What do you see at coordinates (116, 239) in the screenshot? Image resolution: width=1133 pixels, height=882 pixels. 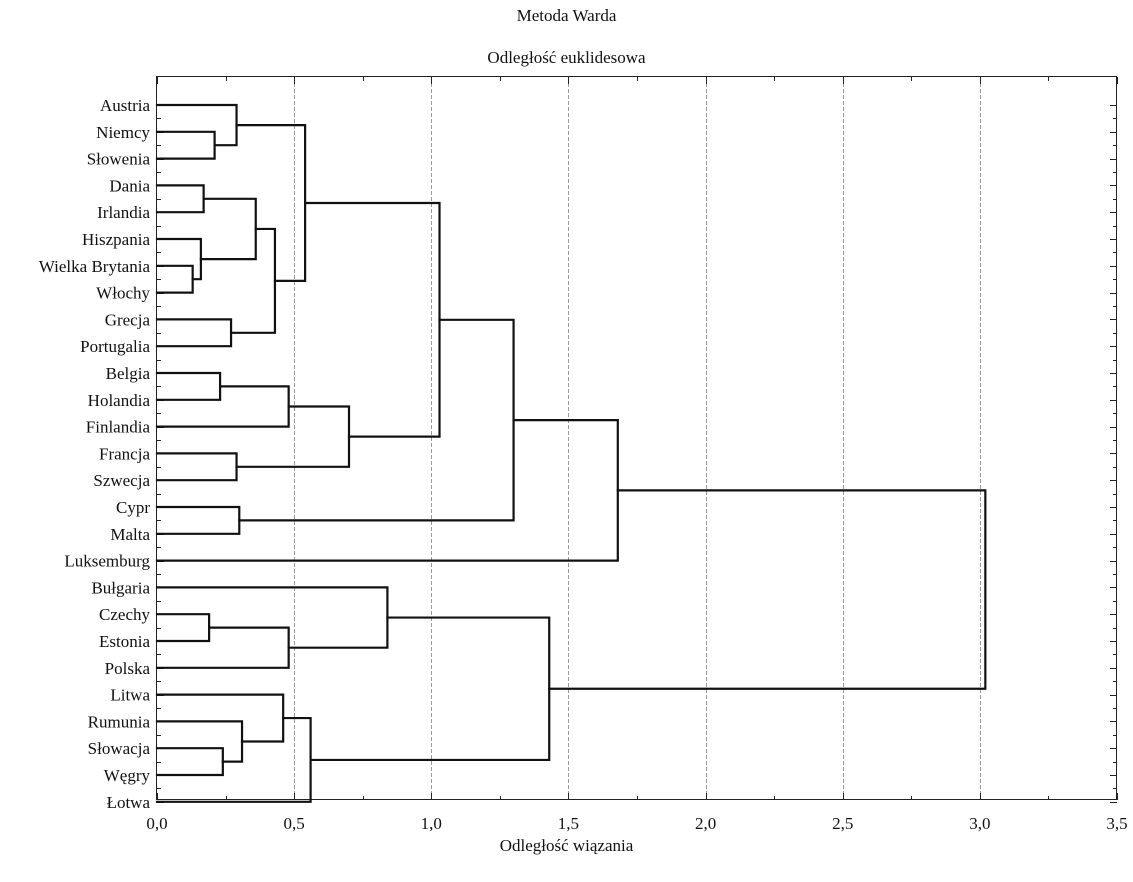 I see `leaf-label: Hiszpania` at bounding box center [116, 239].